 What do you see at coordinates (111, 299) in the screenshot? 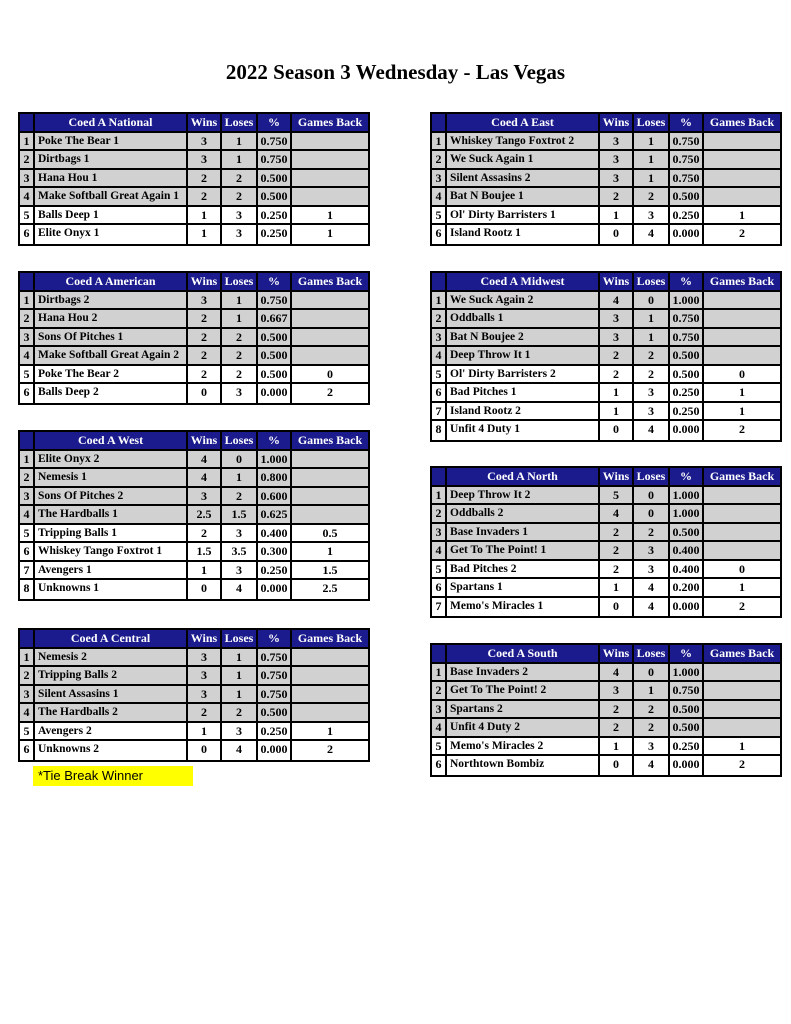
I see `team-cell: Dirtbags 2` at bounding box center [111, 299].